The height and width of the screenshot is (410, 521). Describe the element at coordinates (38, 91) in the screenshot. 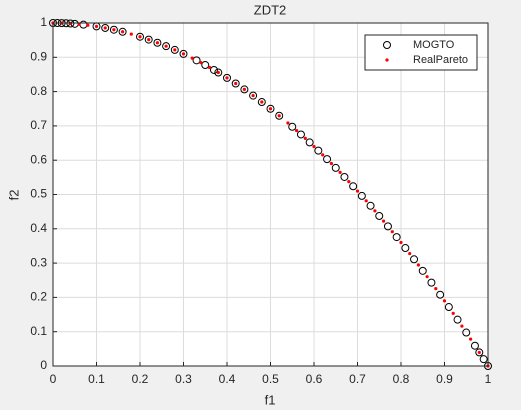

I see `y-tick-label: 0.8` at that location.